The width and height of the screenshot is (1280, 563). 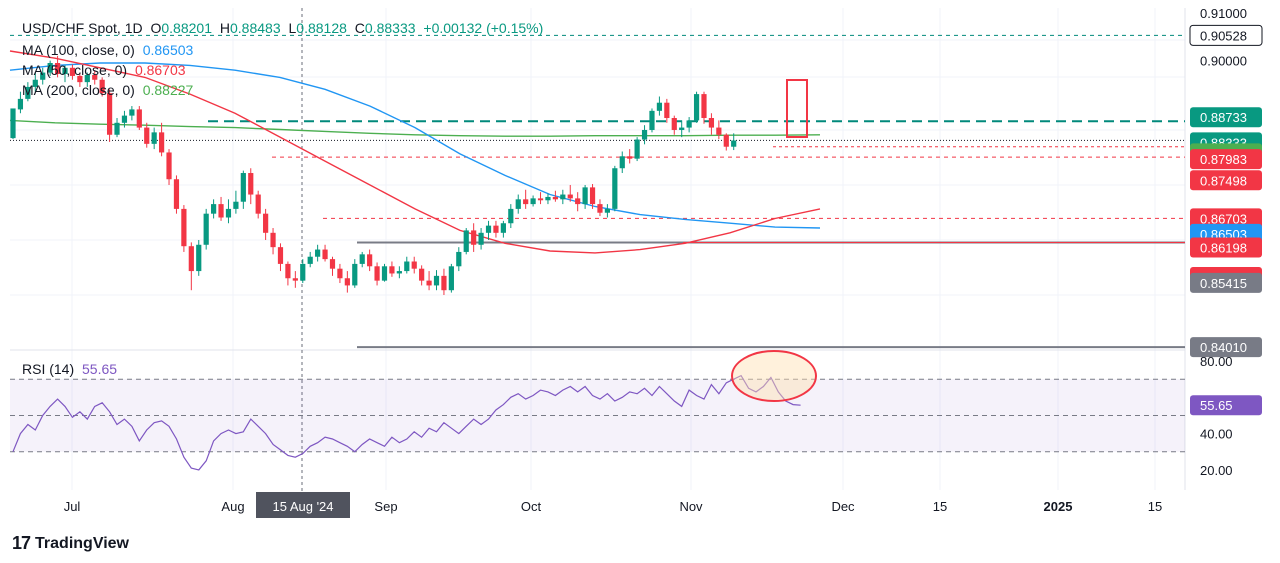 I want to click on legend-close: 0.88333, so click(x=390, y=28).